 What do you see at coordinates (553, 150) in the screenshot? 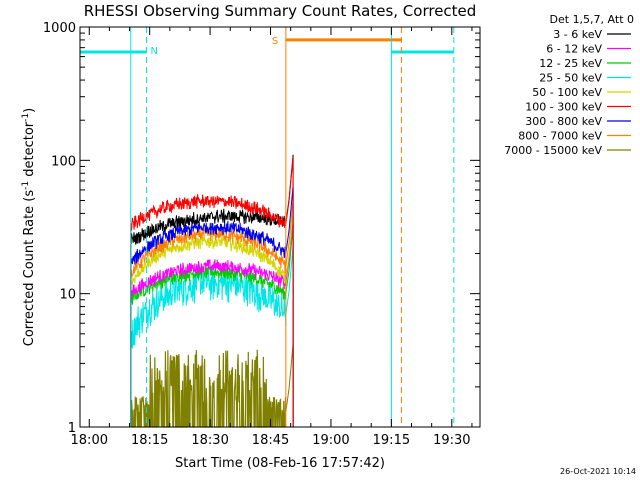
I see `legend-label-8: 7000 - 15000 keV` at bounding box center [553, 150].